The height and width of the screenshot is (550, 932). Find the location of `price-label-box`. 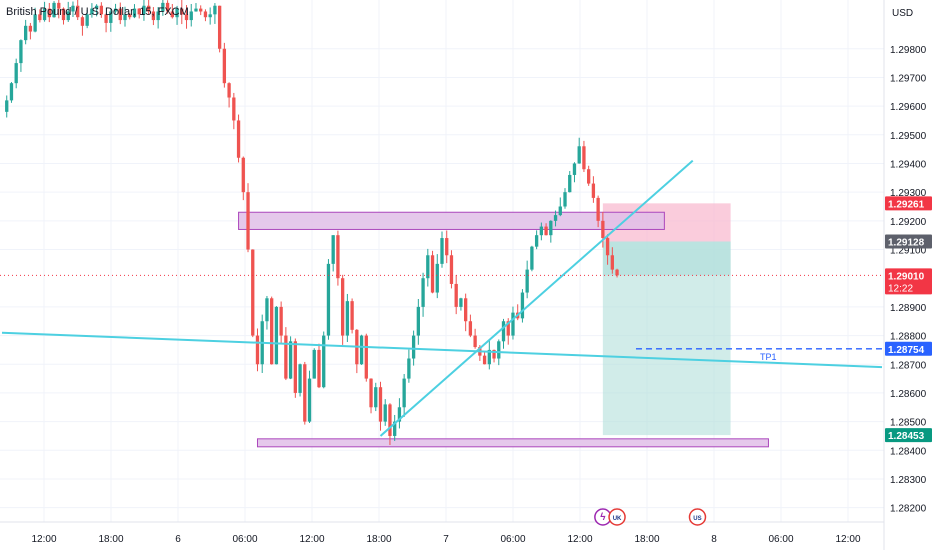

price-label-box is located at coordinates (908, 435).